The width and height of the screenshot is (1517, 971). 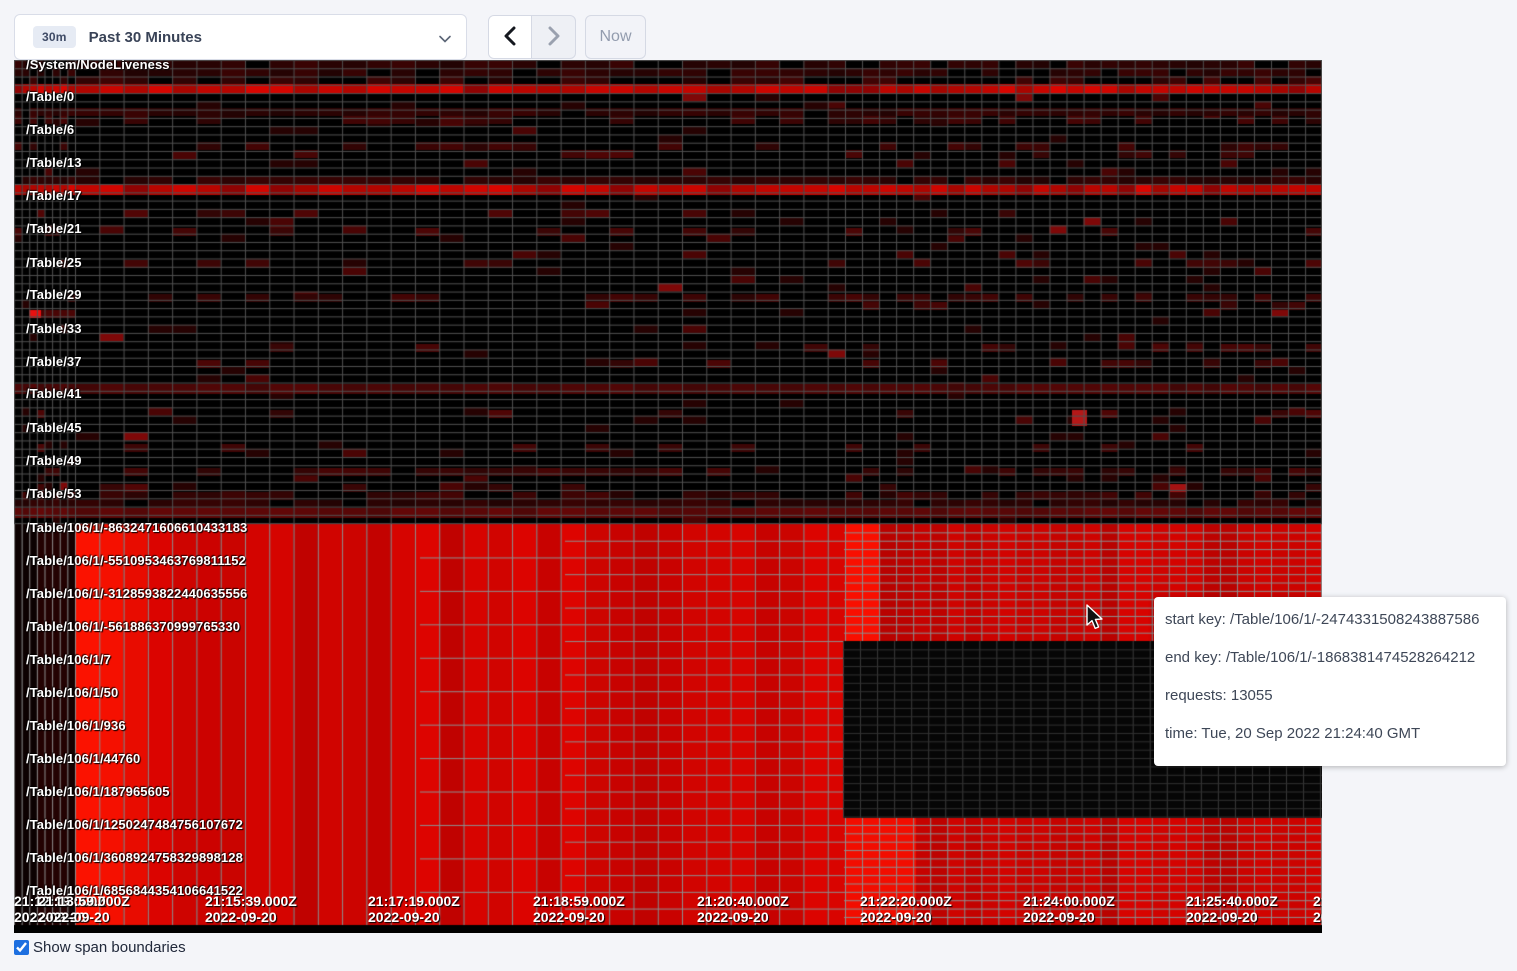 What do you see at coordinates (21, 947) in the screenshot?
I see `show-span-boundaries-checkbox` at bounding box center [21, 947].